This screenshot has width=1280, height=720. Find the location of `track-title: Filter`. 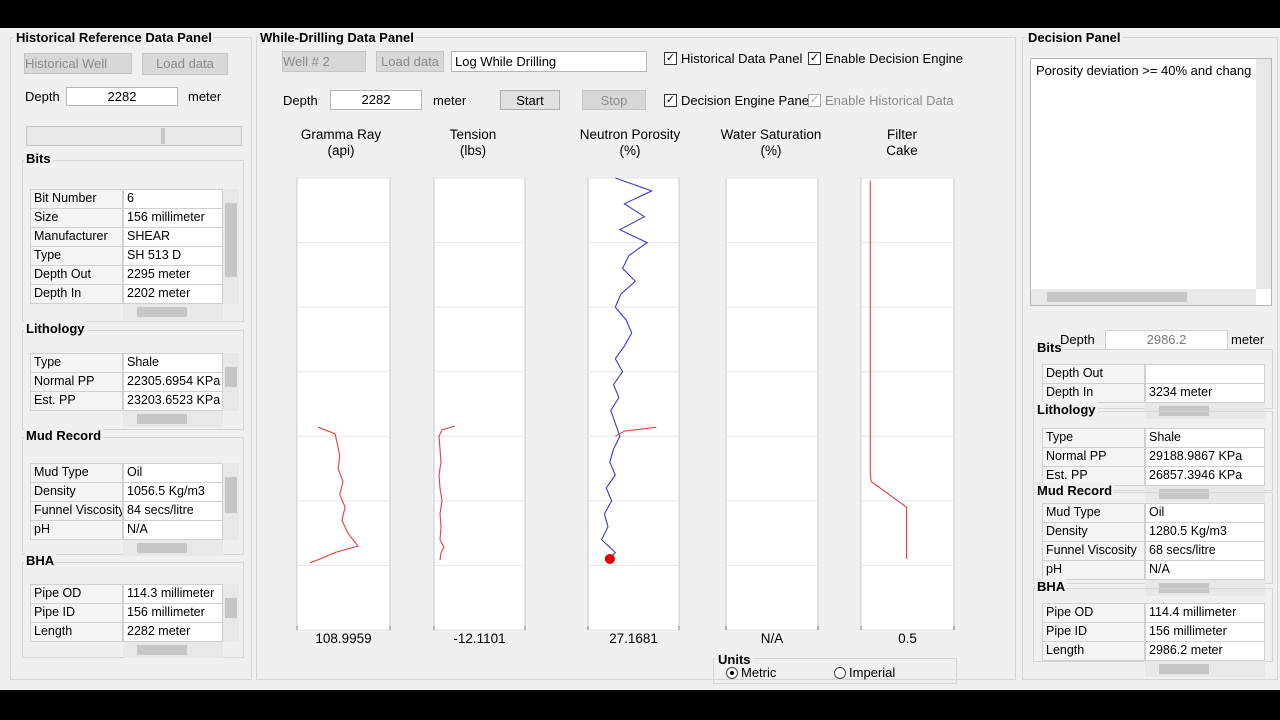

track-title: Filter is located at coordinates (902, 134).